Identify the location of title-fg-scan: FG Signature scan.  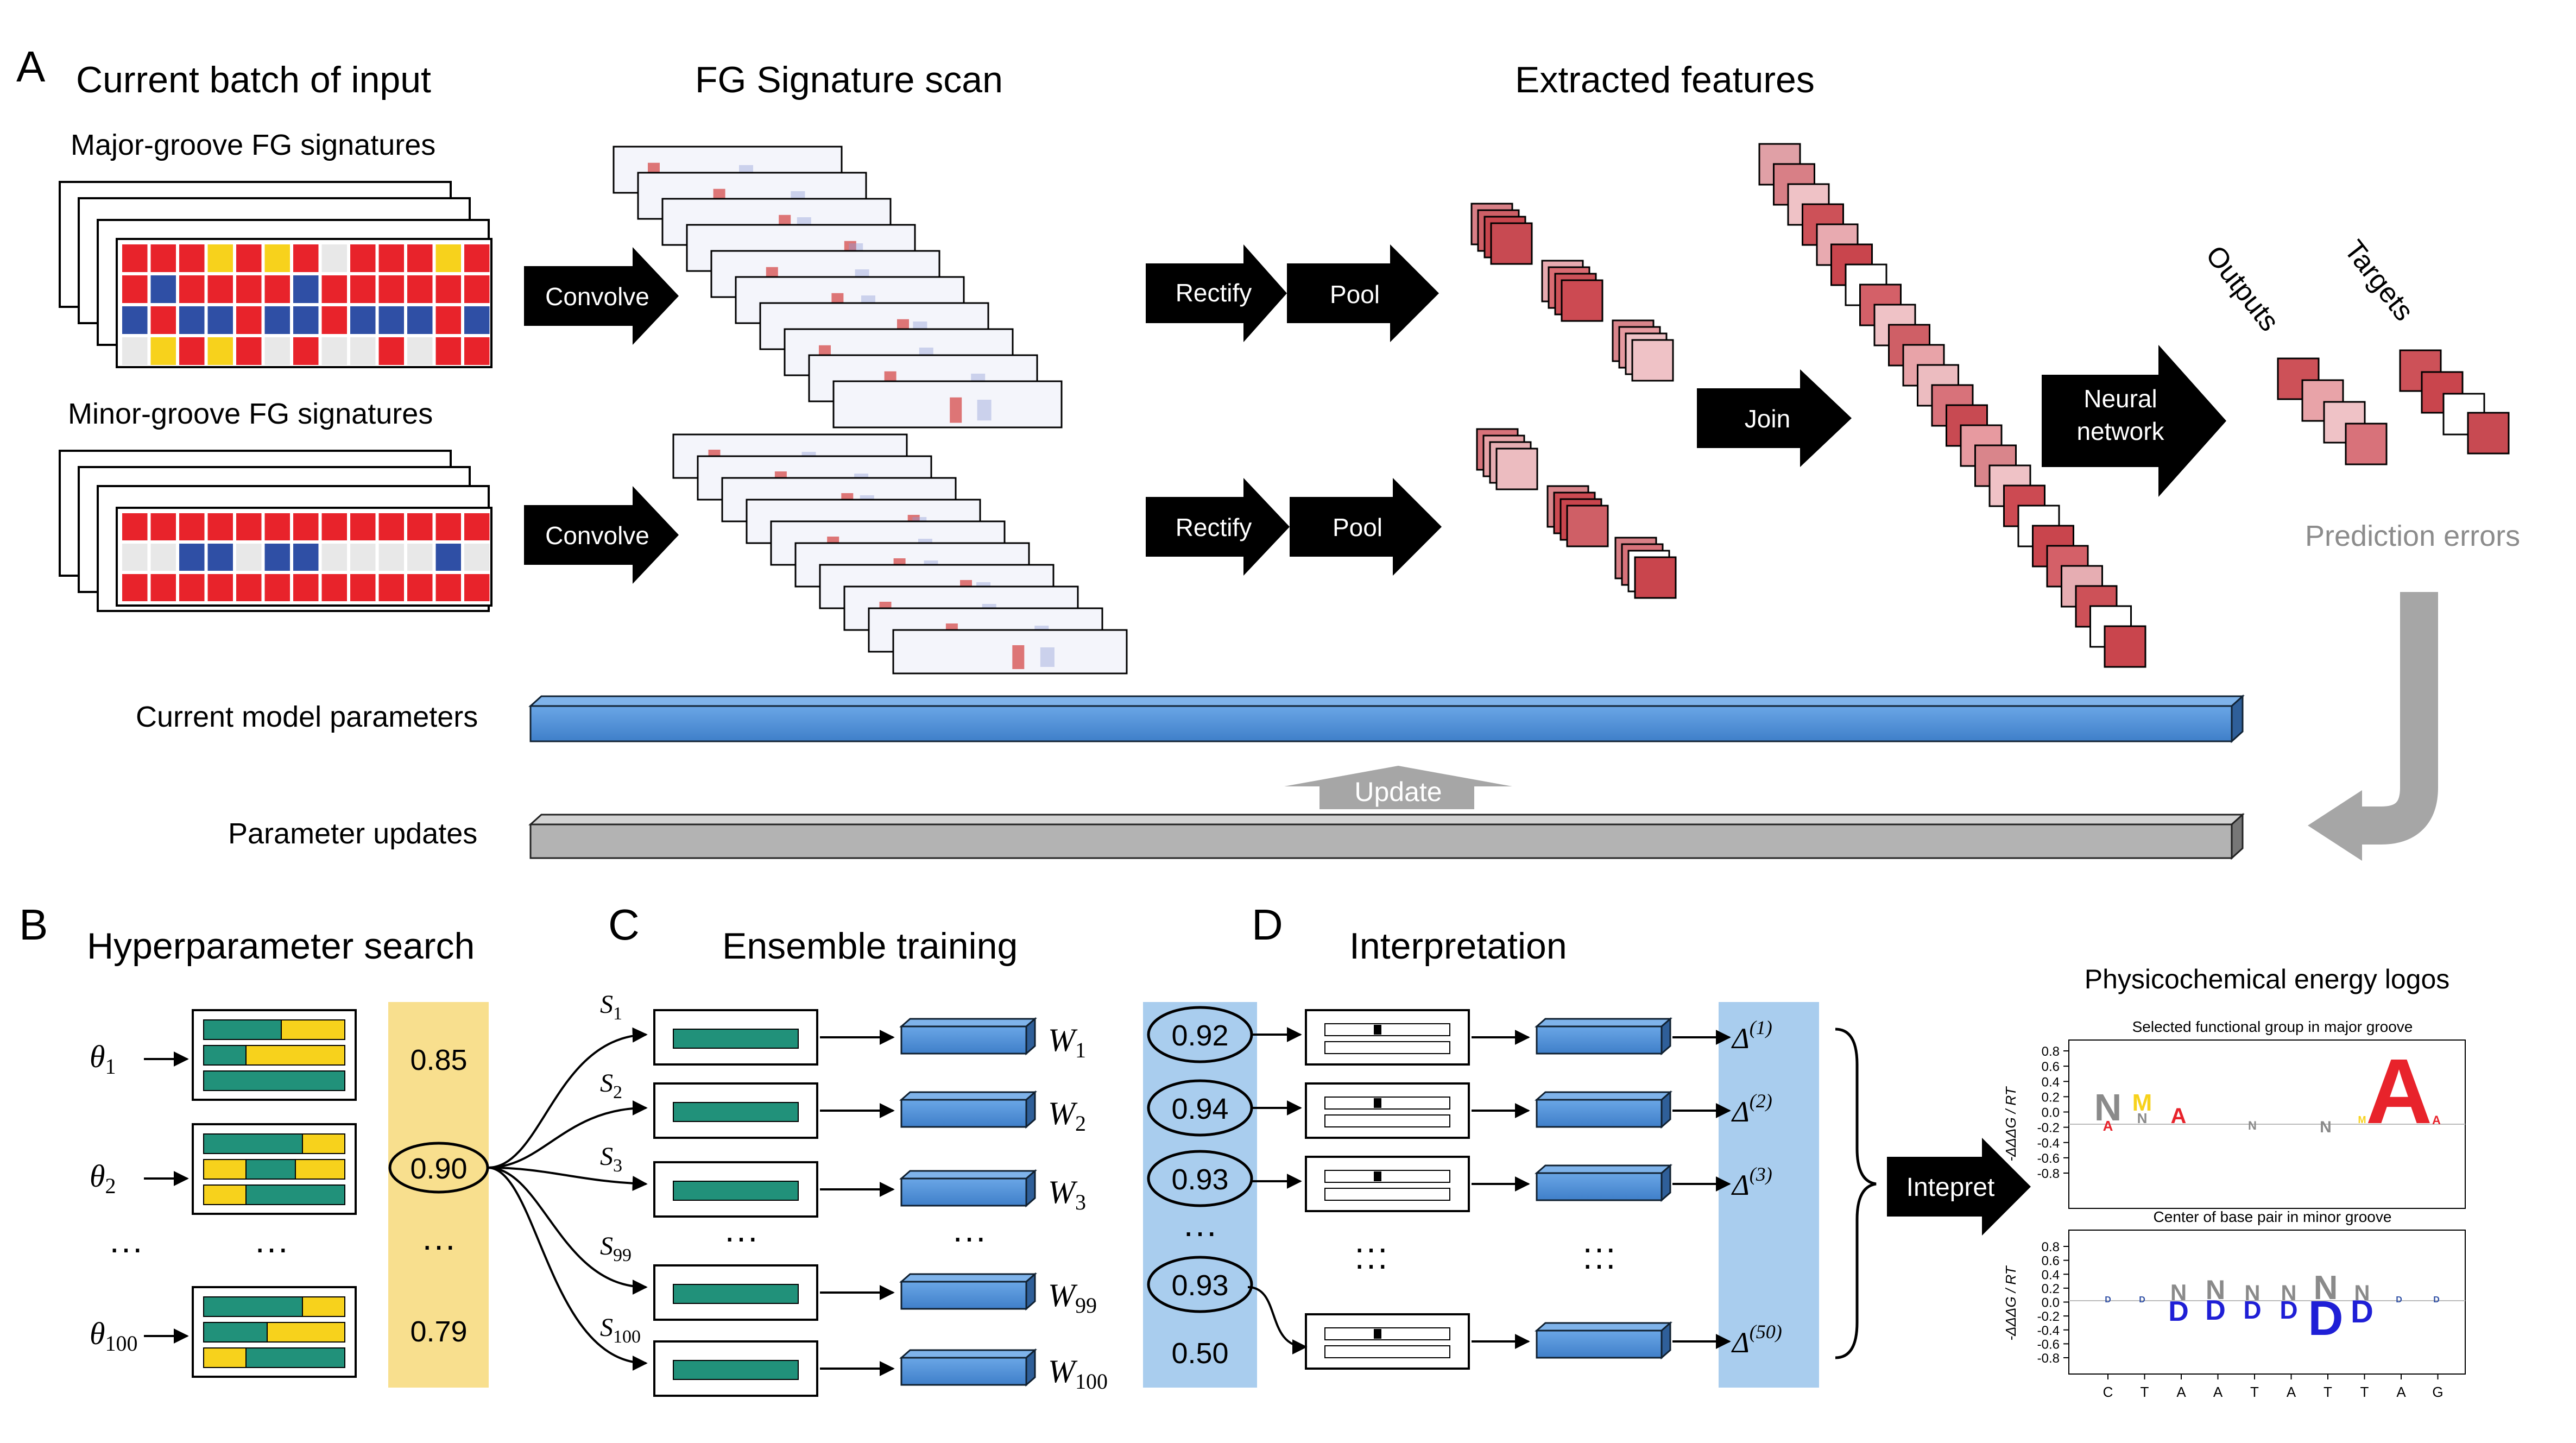
(849, 79).